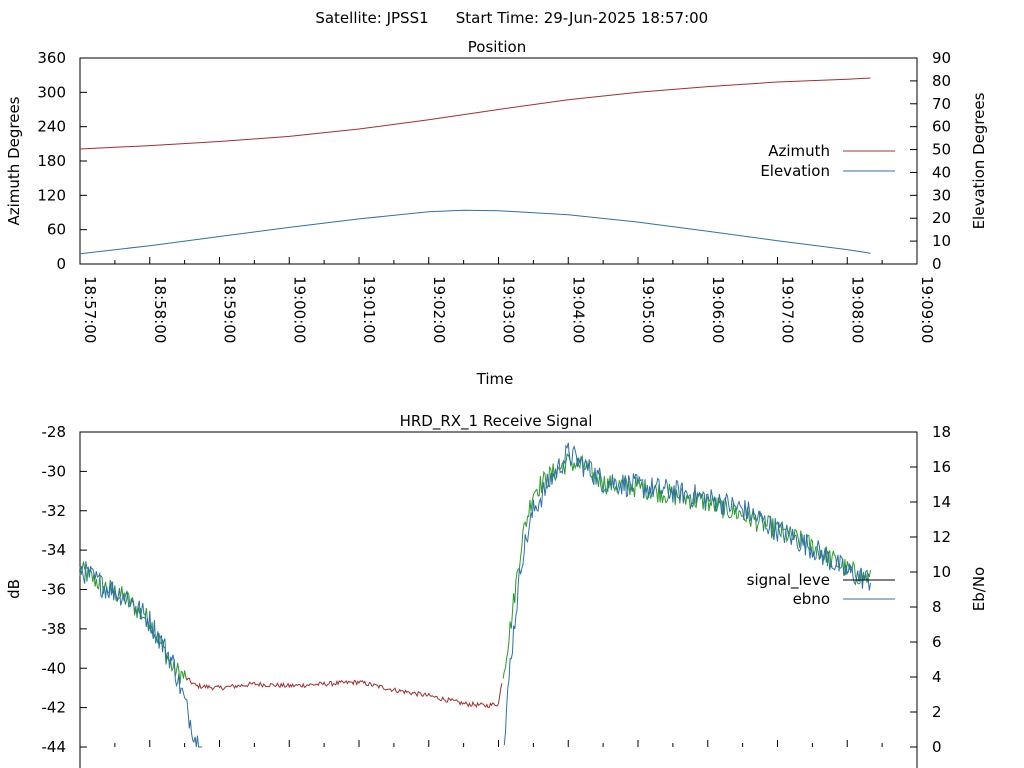  Describe the element at coordinates (475, 113) in the screenshot. I see `position-series-azimuth` at that location.